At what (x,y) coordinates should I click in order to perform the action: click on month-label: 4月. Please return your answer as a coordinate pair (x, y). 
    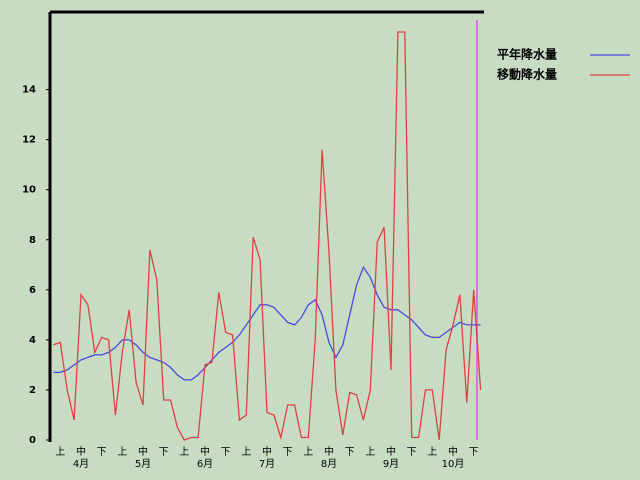
    Looking at the image, I should click on (81, 464).